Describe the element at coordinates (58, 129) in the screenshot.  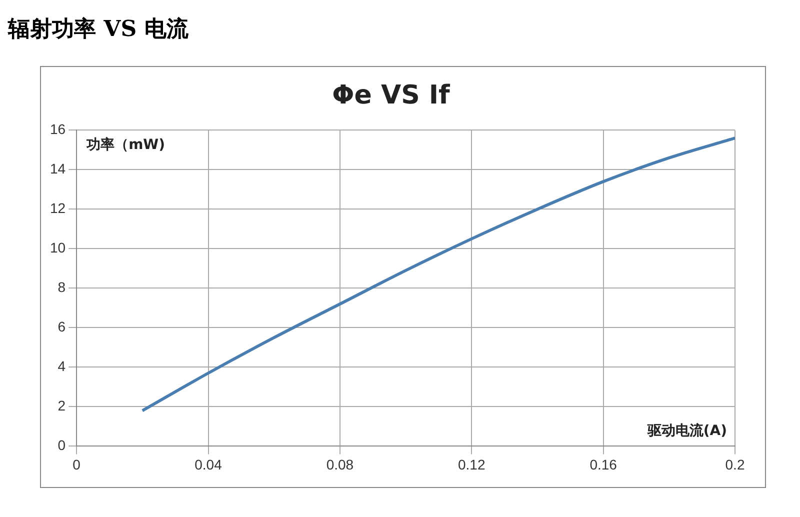
I see `y-tick-label: 16` at that location.